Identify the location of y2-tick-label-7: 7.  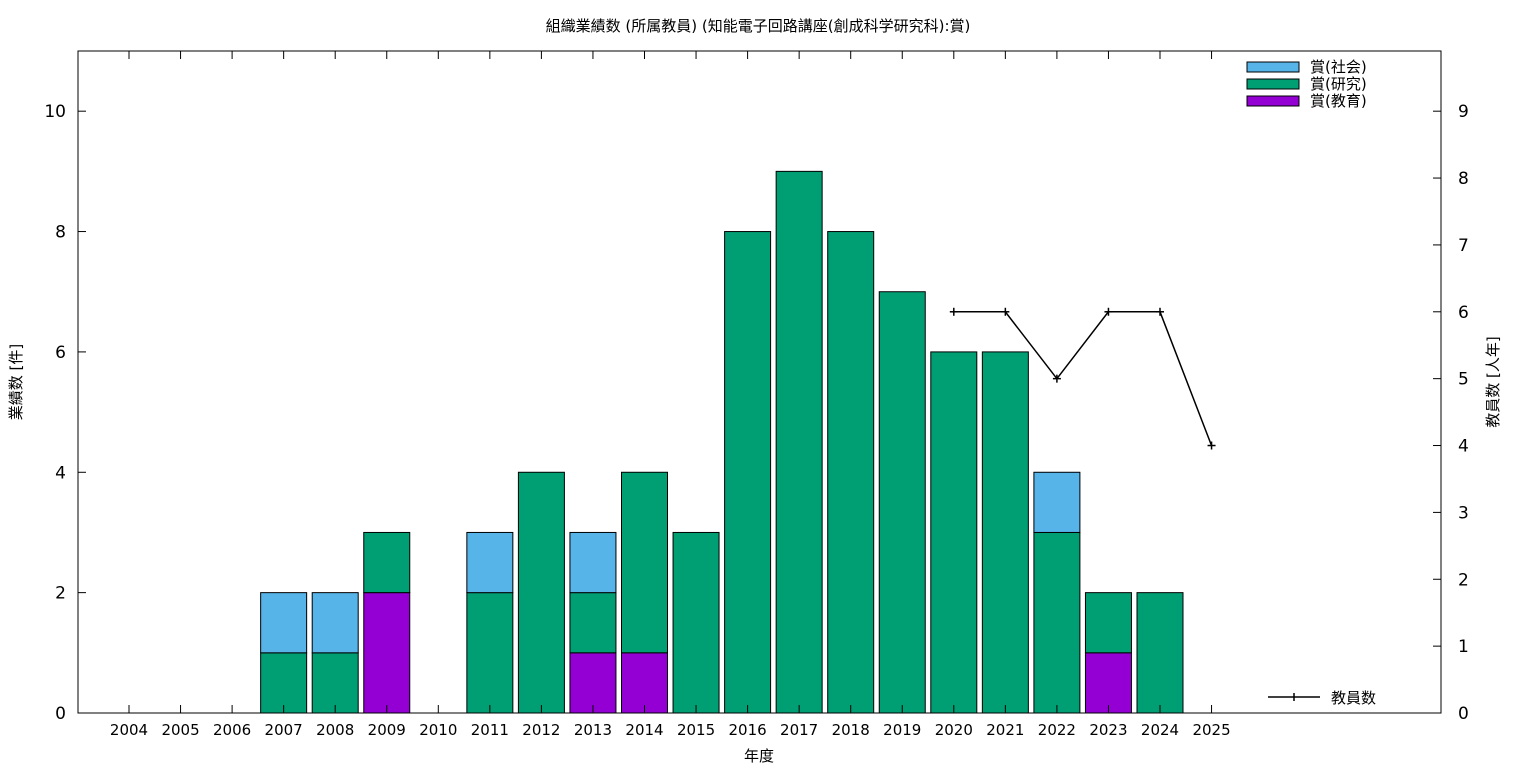
(1463, 246).